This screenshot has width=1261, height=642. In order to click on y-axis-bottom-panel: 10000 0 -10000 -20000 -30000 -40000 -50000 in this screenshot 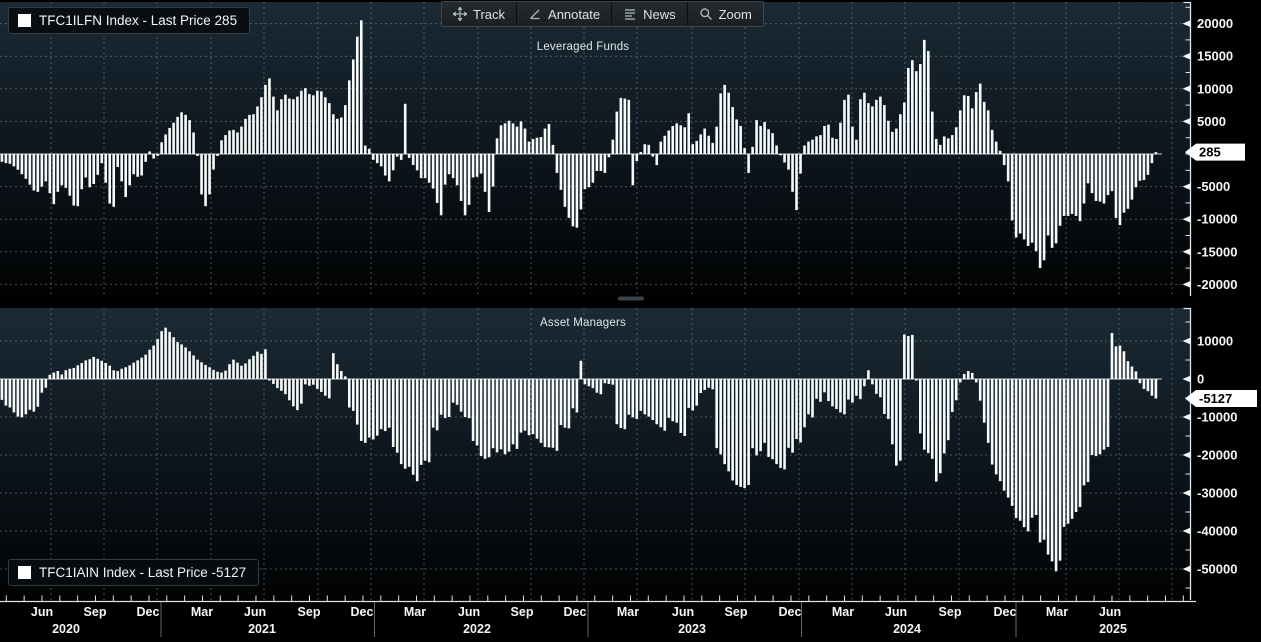, I will do `click(1210, 453)`.